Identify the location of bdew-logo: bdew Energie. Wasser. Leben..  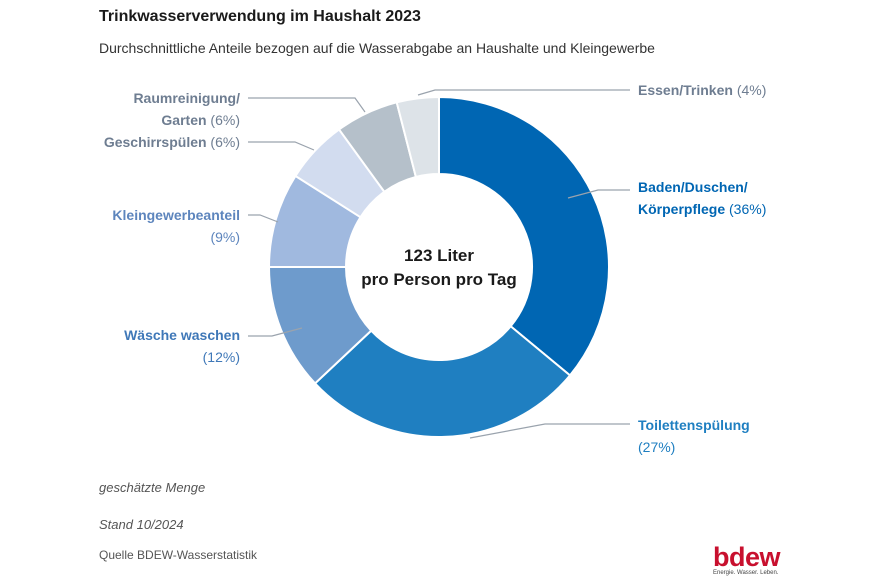
(747, 559).